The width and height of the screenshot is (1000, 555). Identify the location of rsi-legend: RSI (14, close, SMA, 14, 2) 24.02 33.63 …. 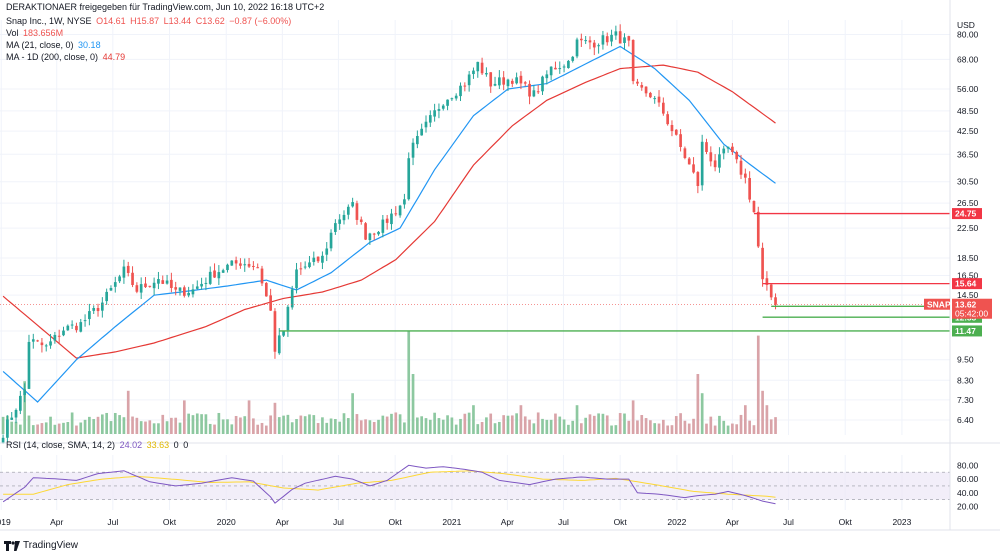
(98, 445).